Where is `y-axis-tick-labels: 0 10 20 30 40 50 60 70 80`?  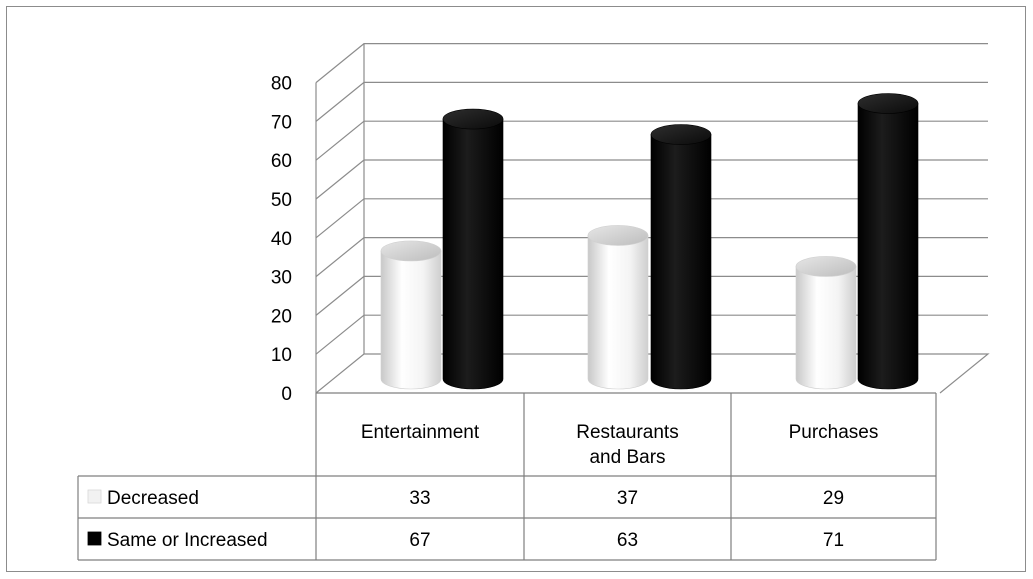
y-axis-tick-labels: 0 10 20 30 40 50 60 70 80 is located at coordinates (281, 239).